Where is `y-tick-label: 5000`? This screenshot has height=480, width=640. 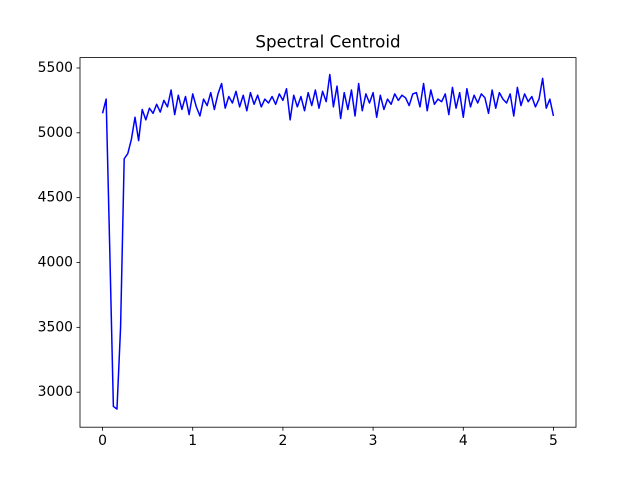 y-tick-label: 5000 is located at coordinates (55, 133).